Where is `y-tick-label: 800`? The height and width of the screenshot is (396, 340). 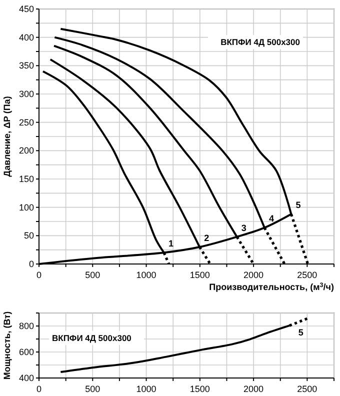 y-tick-label: 800 is located at coordinates (26, 326).